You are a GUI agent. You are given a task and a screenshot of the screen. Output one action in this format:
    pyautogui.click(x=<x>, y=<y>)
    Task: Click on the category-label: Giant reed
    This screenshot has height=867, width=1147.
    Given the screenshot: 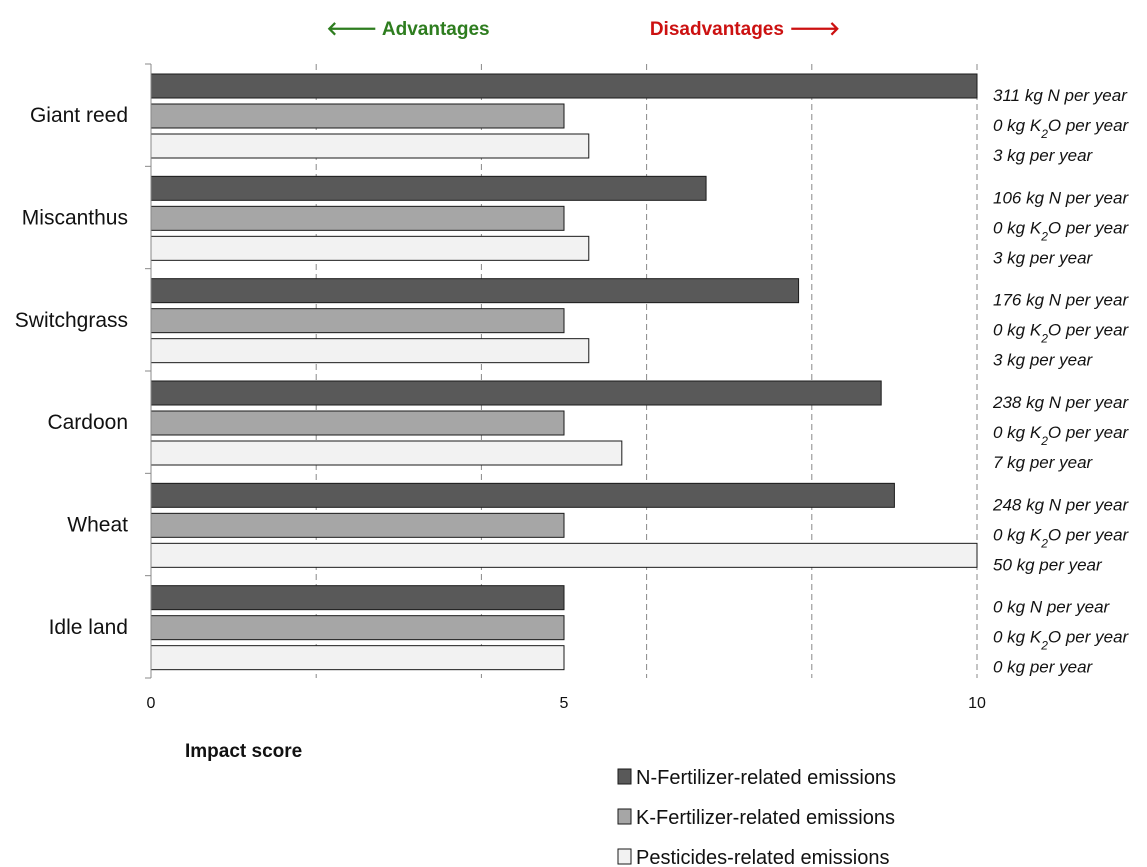 What is the action you would take?
    pyautogui.click(x=79, y=115)
    